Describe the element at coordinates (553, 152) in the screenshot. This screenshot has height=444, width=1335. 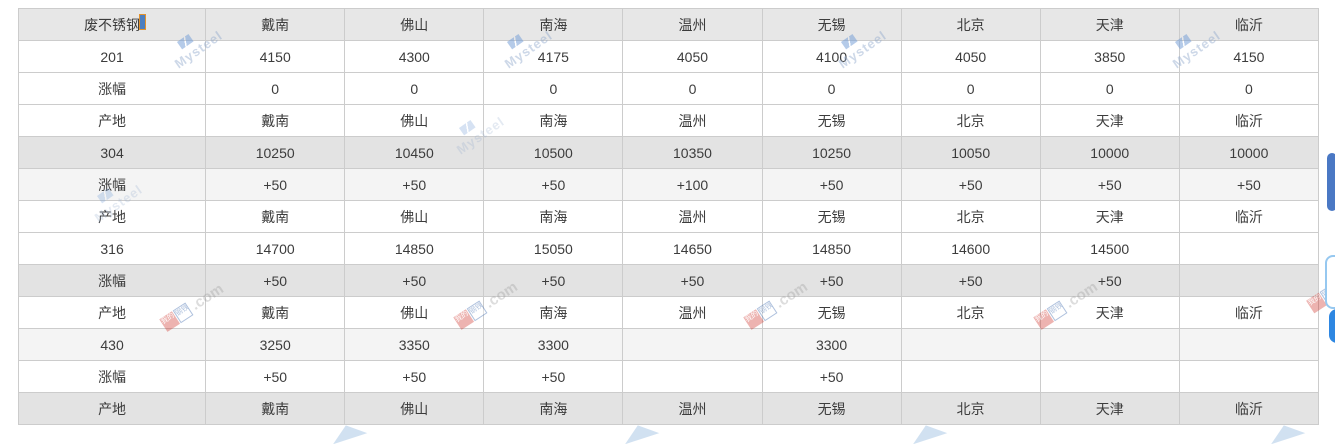
I see `value-cell: 10500` at that location.